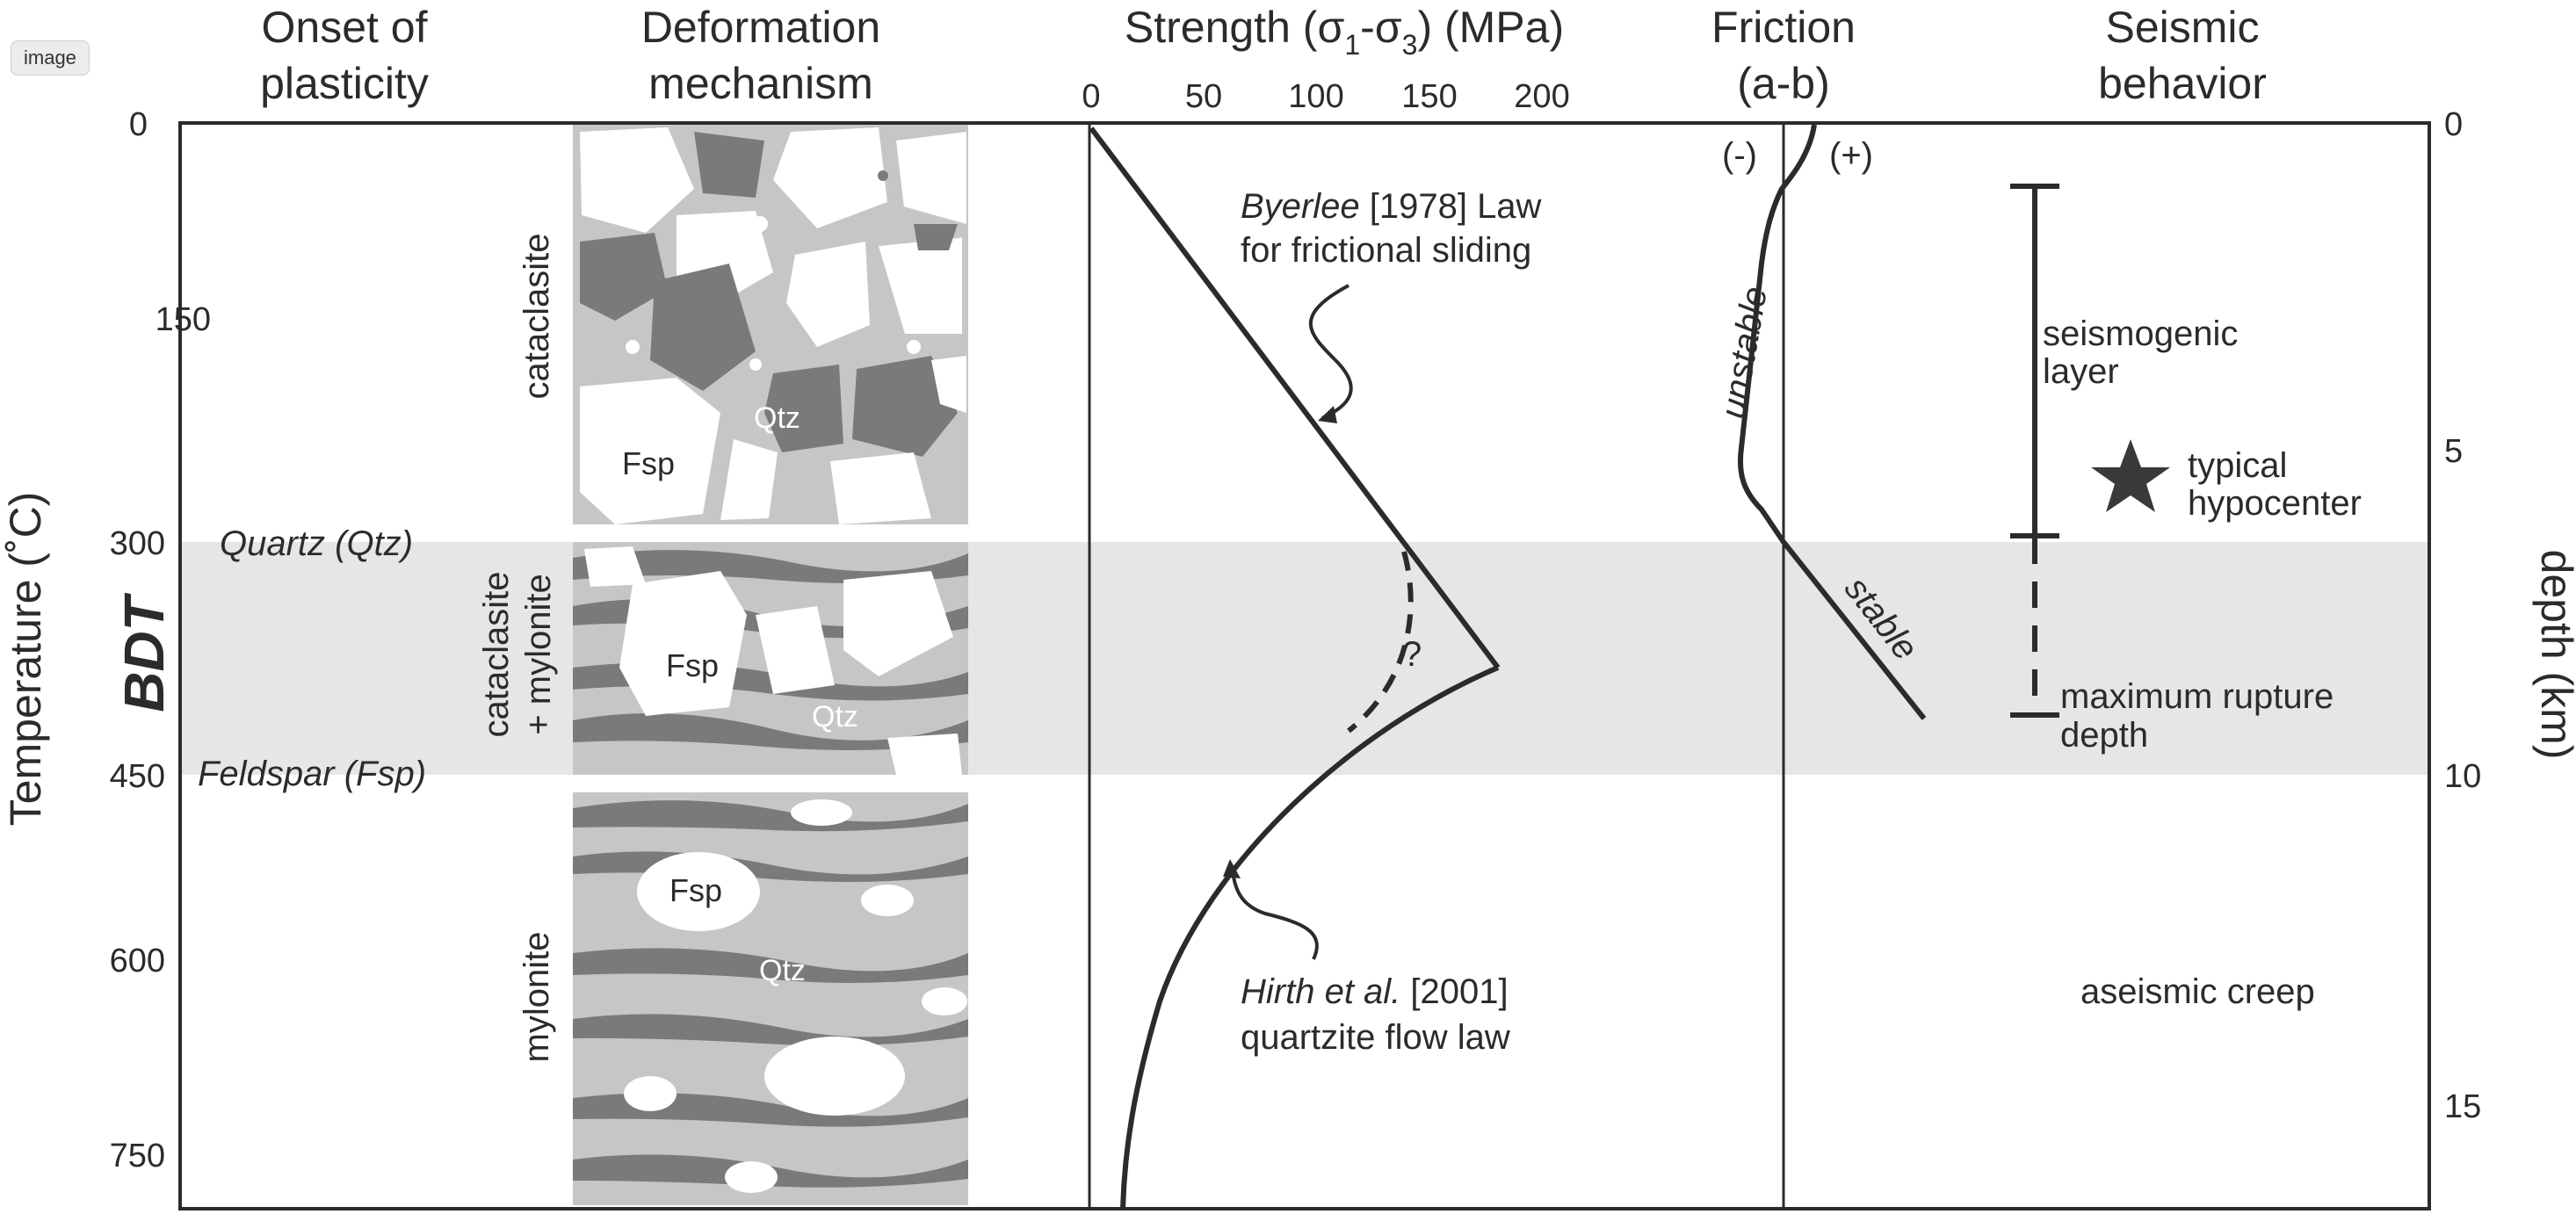  What do you see at coordinates (1429, 97) in the screenshot?
I see `strength-tick-150: 150` at bounding box center [1429, 97].